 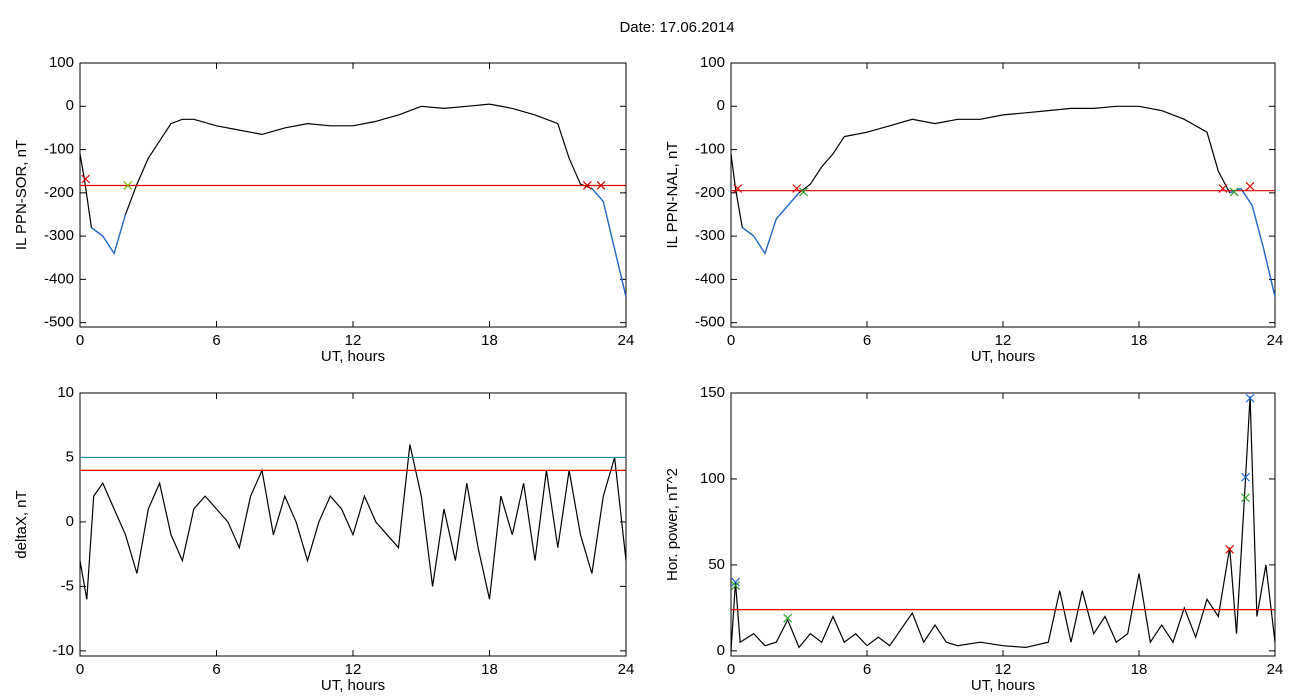 I want to click on y-tick-label: -10, so click(x=63, y=650).